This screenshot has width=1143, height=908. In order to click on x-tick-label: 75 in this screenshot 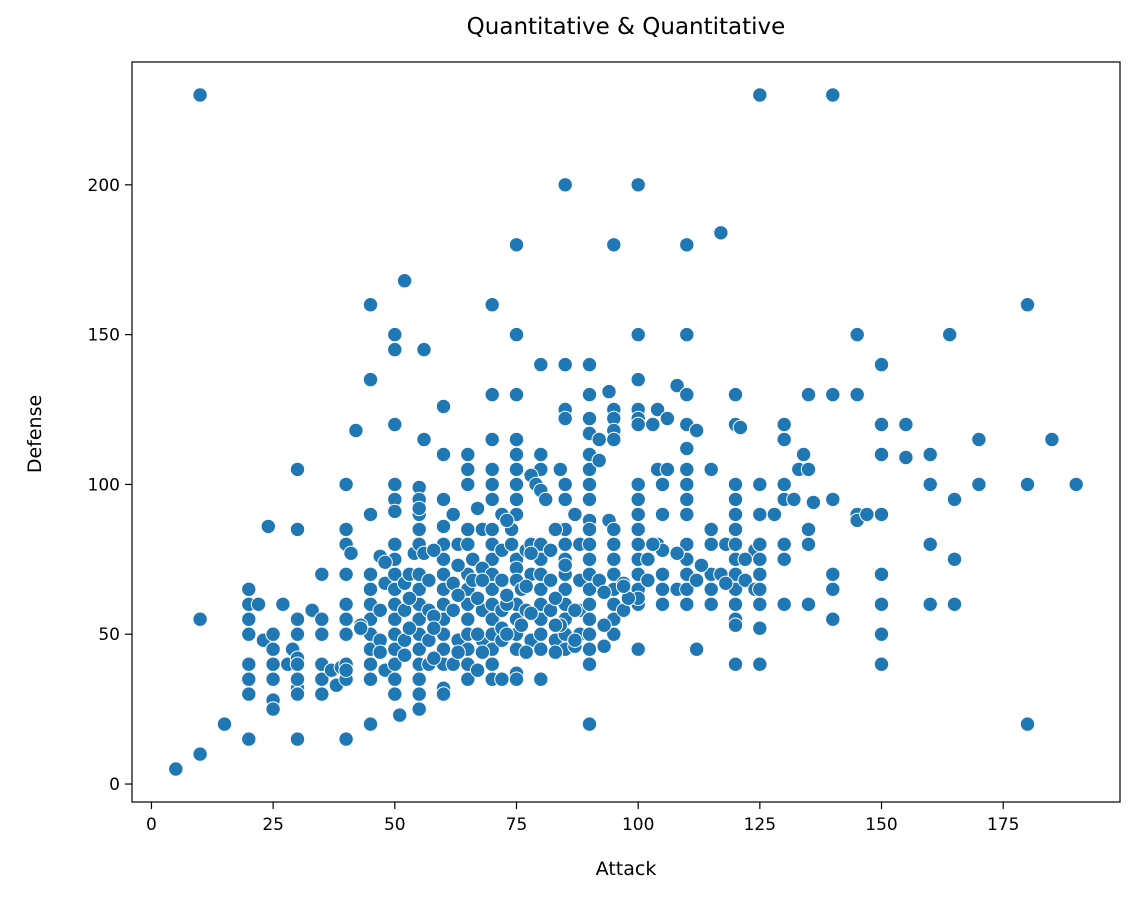, I will do `click(517, 825)`.